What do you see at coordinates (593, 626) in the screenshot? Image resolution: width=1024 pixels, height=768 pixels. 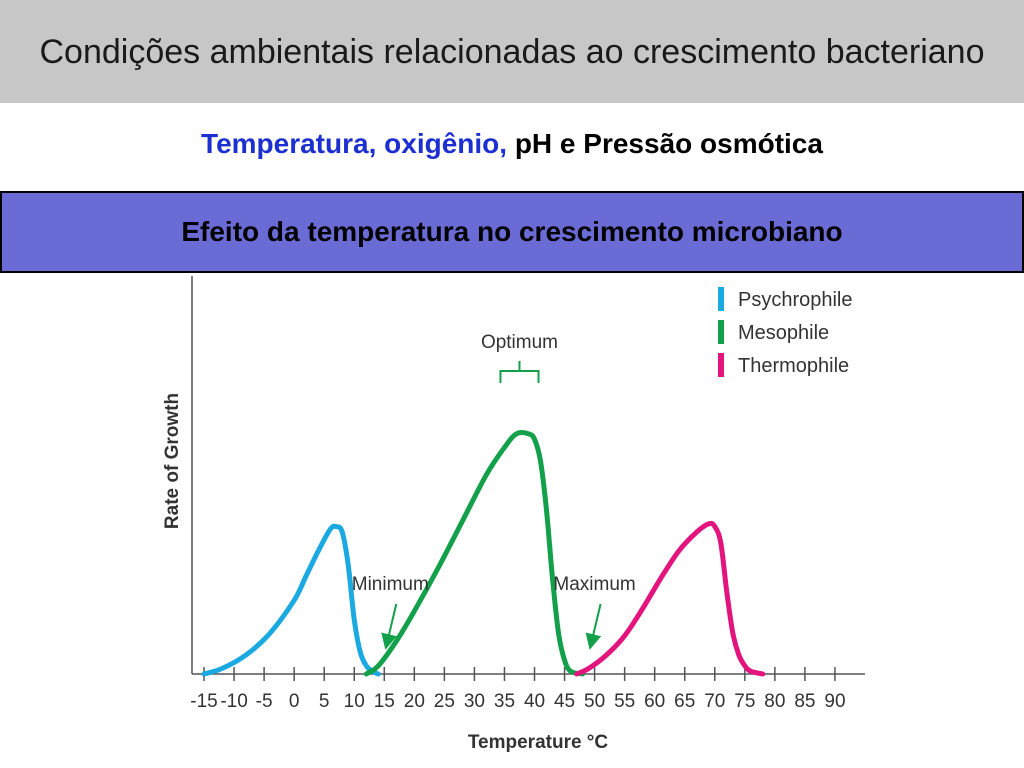 I see `annotation-maximum-arrow` at bounding box center [593, 626].